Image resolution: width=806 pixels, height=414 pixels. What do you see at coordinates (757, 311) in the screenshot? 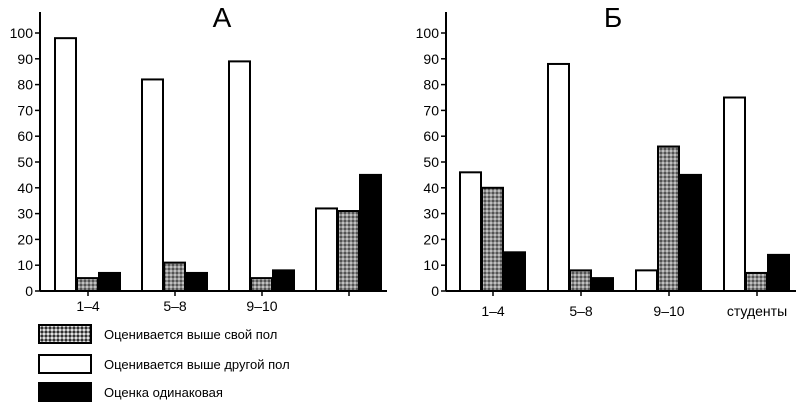
I see `x-tick-label: студенты` at bounding box center [757, 311].